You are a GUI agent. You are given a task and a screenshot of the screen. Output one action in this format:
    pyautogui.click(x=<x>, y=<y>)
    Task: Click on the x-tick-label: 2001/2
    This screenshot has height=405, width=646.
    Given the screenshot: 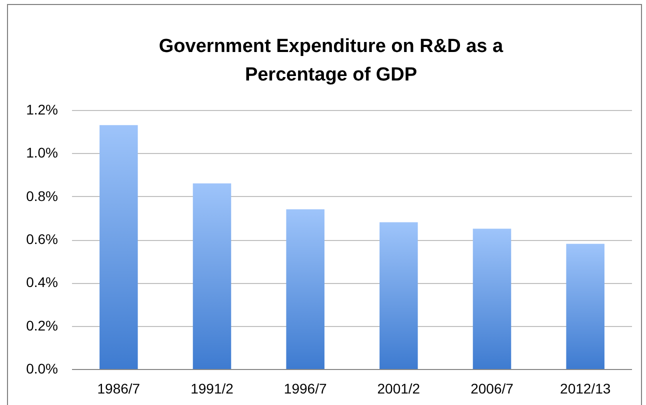 What is the action you would take?
    pyautogui.click(x=398, y=388)
    